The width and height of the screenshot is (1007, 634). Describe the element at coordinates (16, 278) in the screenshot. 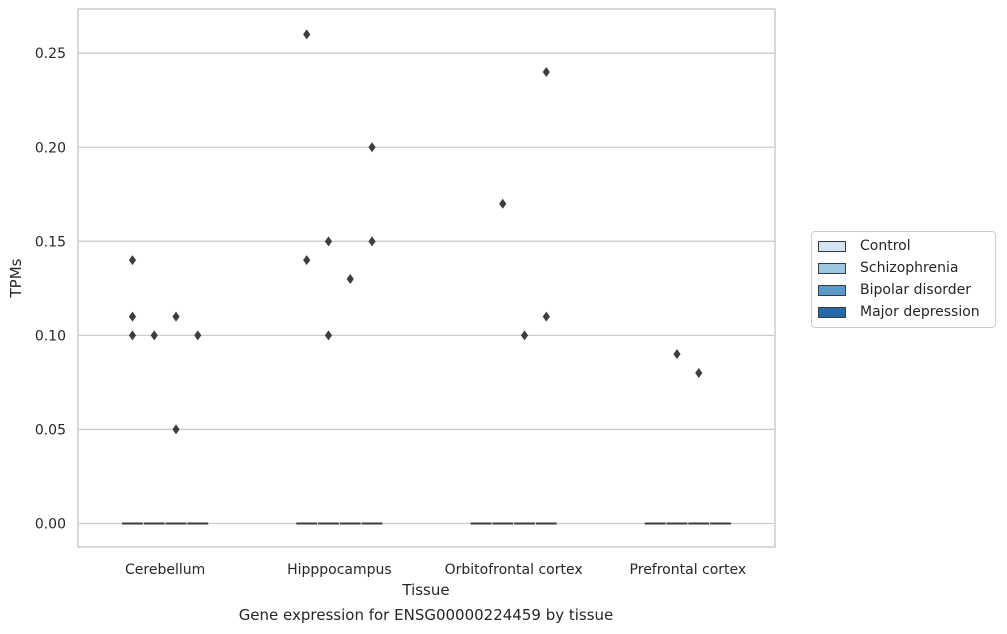

I see `y-axis-label: TPMs` at that location.